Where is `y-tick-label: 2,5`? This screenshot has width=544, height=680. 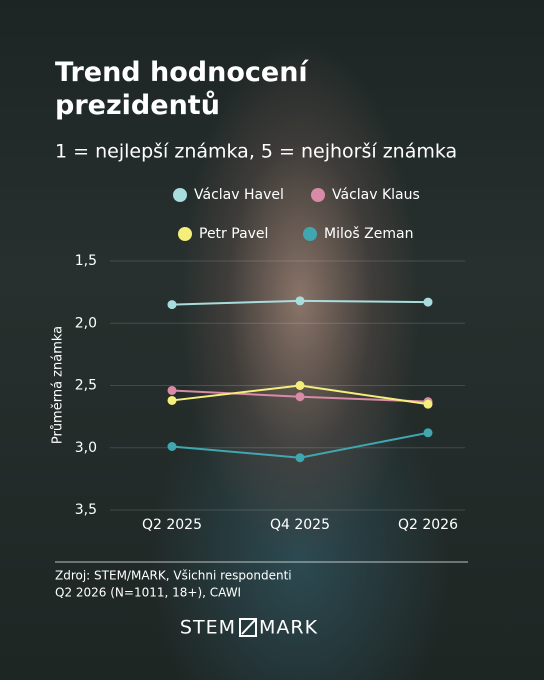 y-tick-label: 2,5 is located at coordinates (86, 386).